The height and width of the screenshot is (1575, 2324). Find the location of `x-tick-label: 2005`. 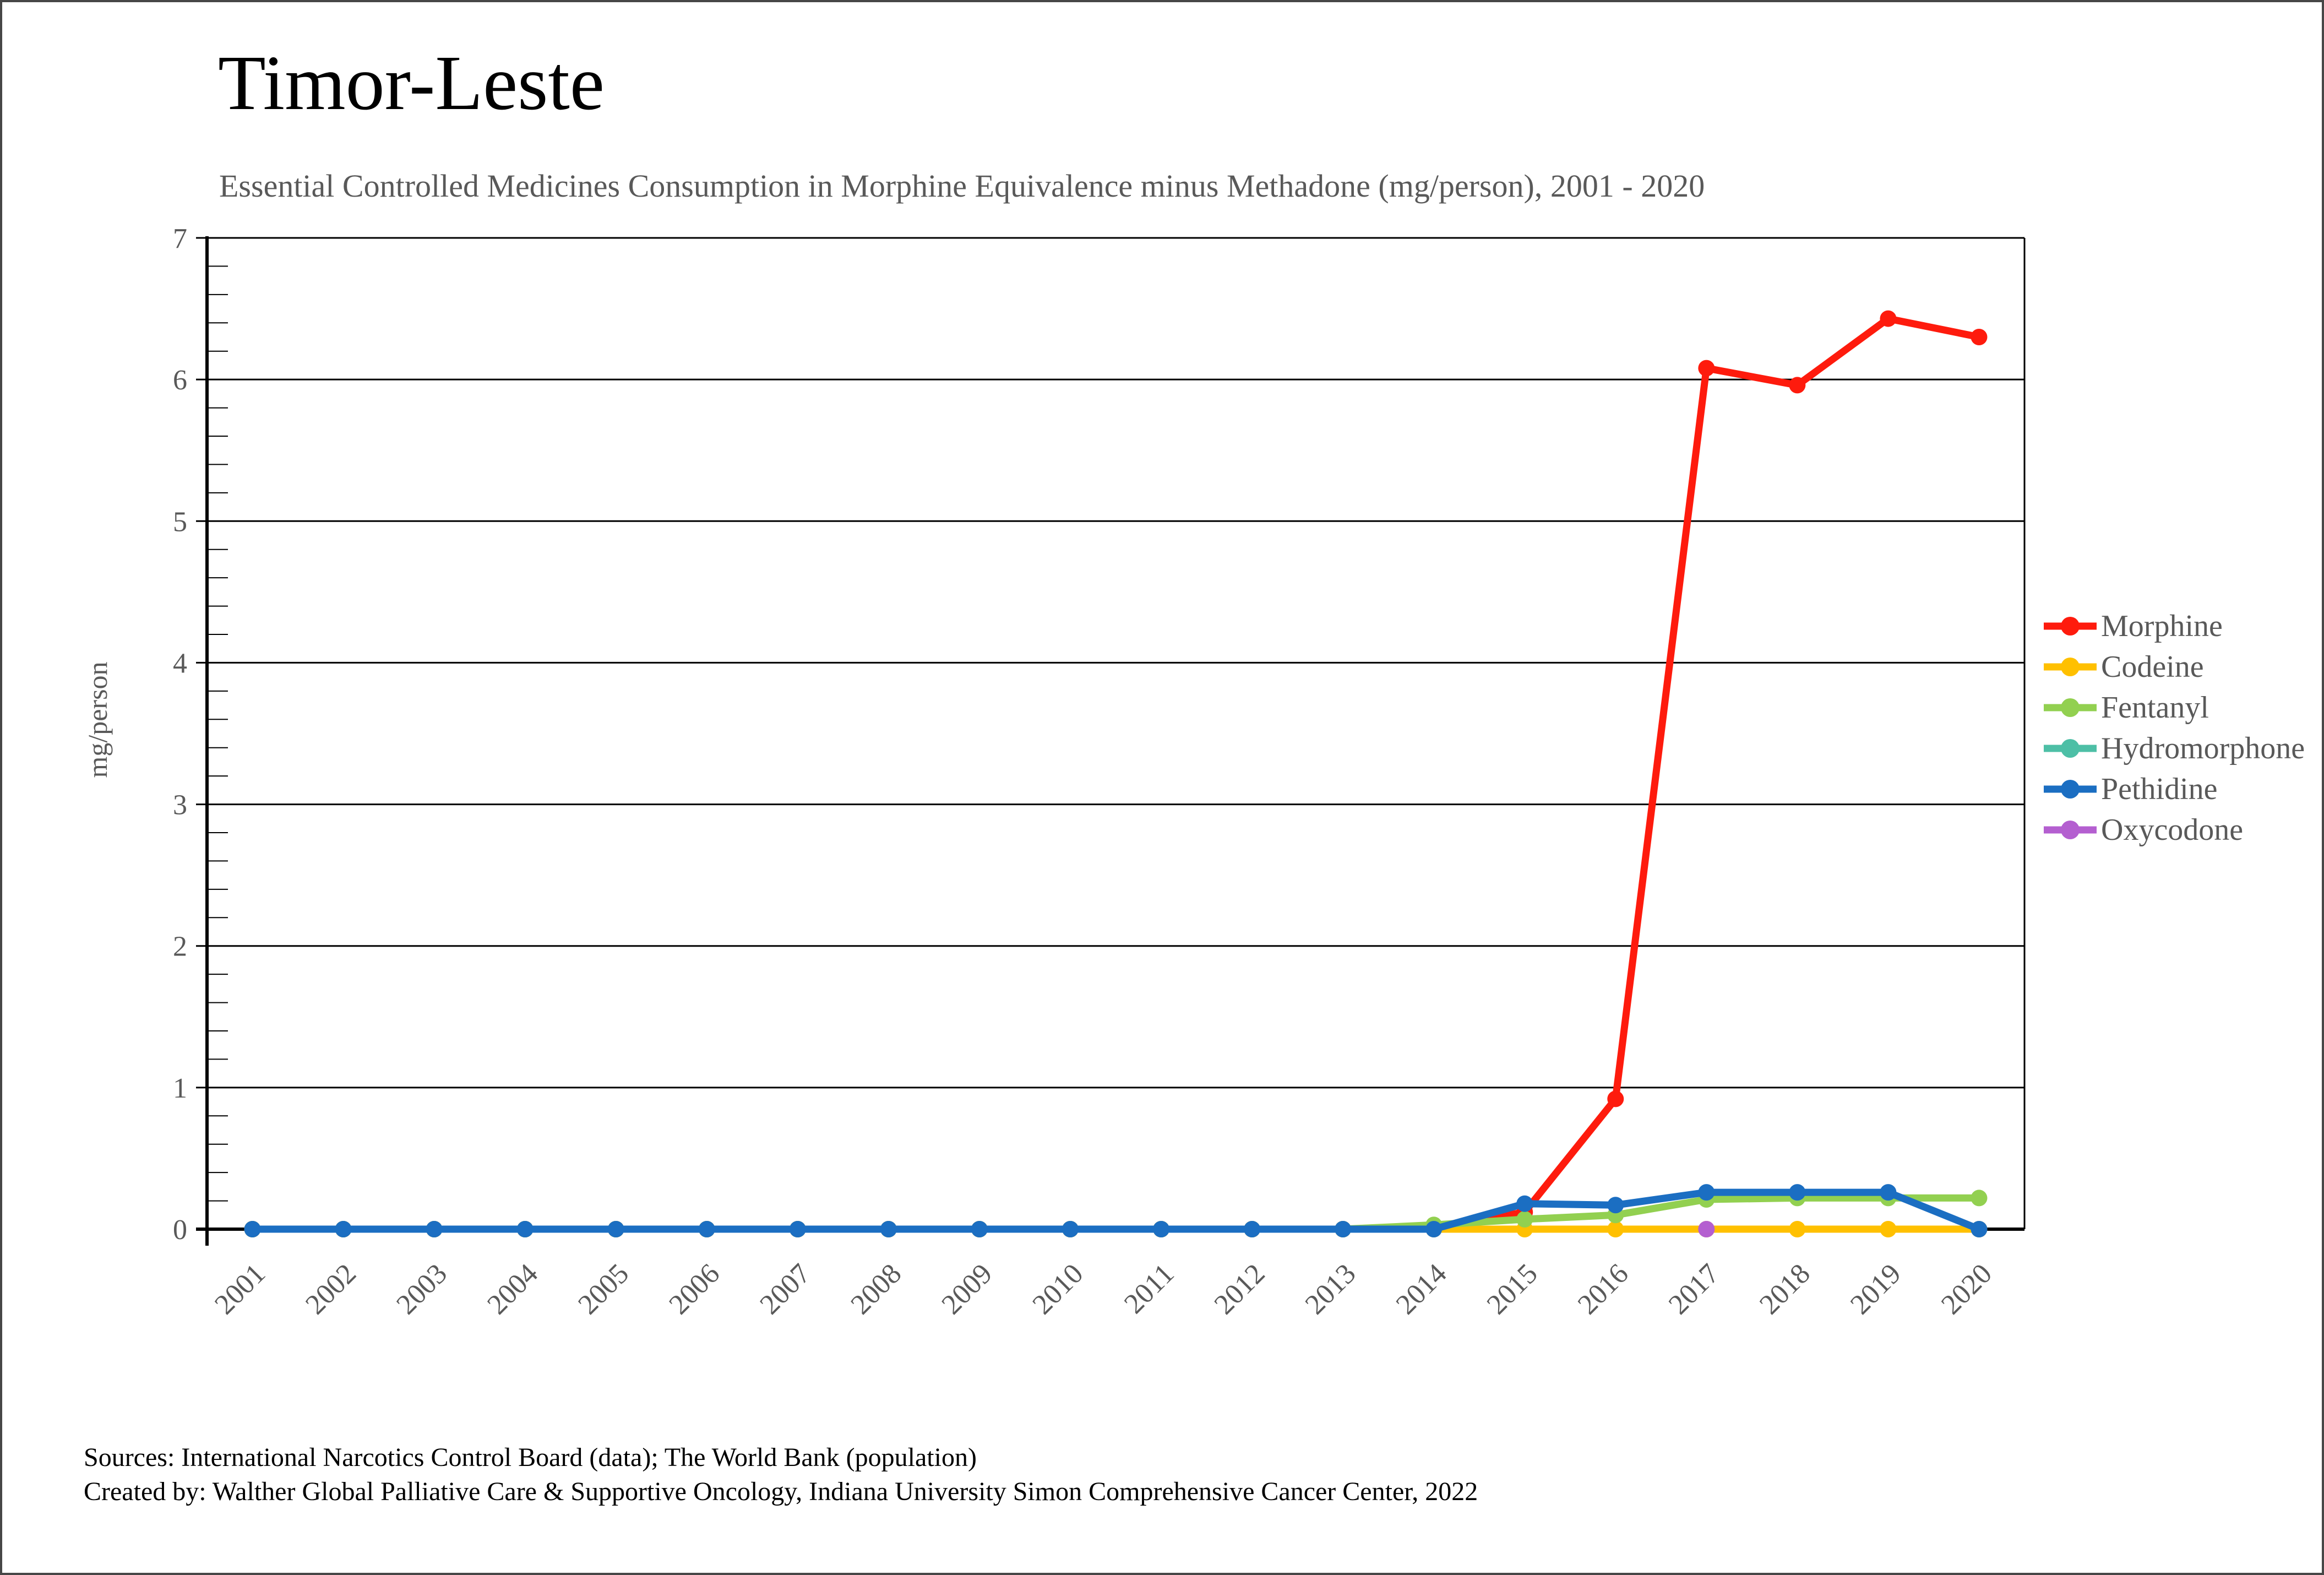

x-tick-label: 2005 is located at coordinates (603, 1289).